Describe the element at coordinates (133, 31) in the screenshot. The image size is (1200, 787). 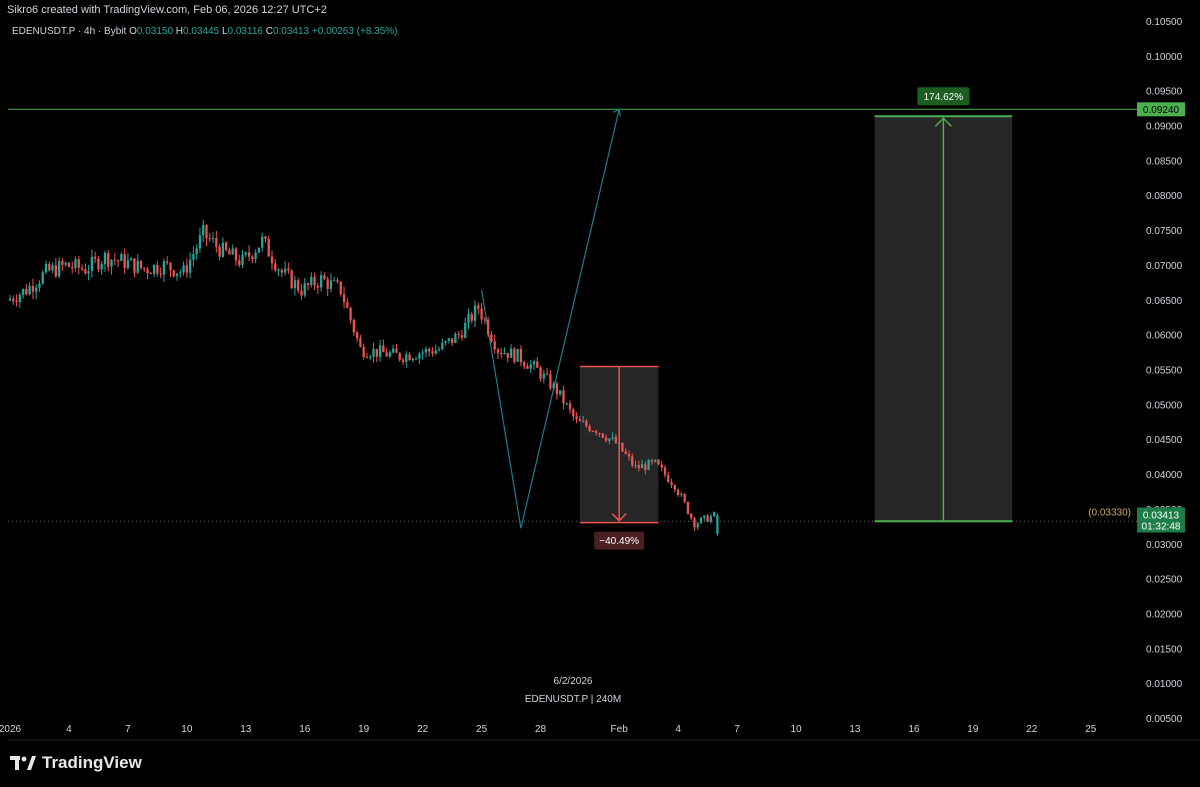
I see `o-label: O` at that location.